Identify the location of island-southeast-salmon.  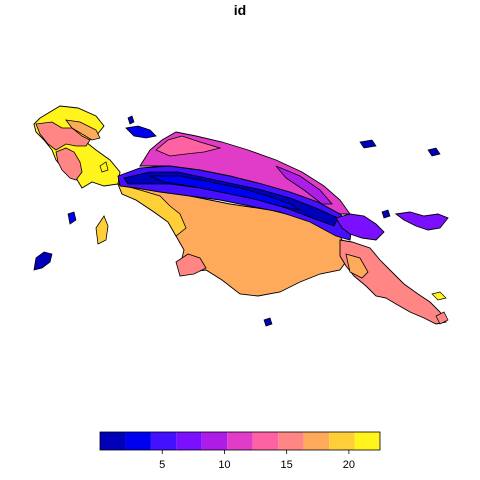
(442, 318).